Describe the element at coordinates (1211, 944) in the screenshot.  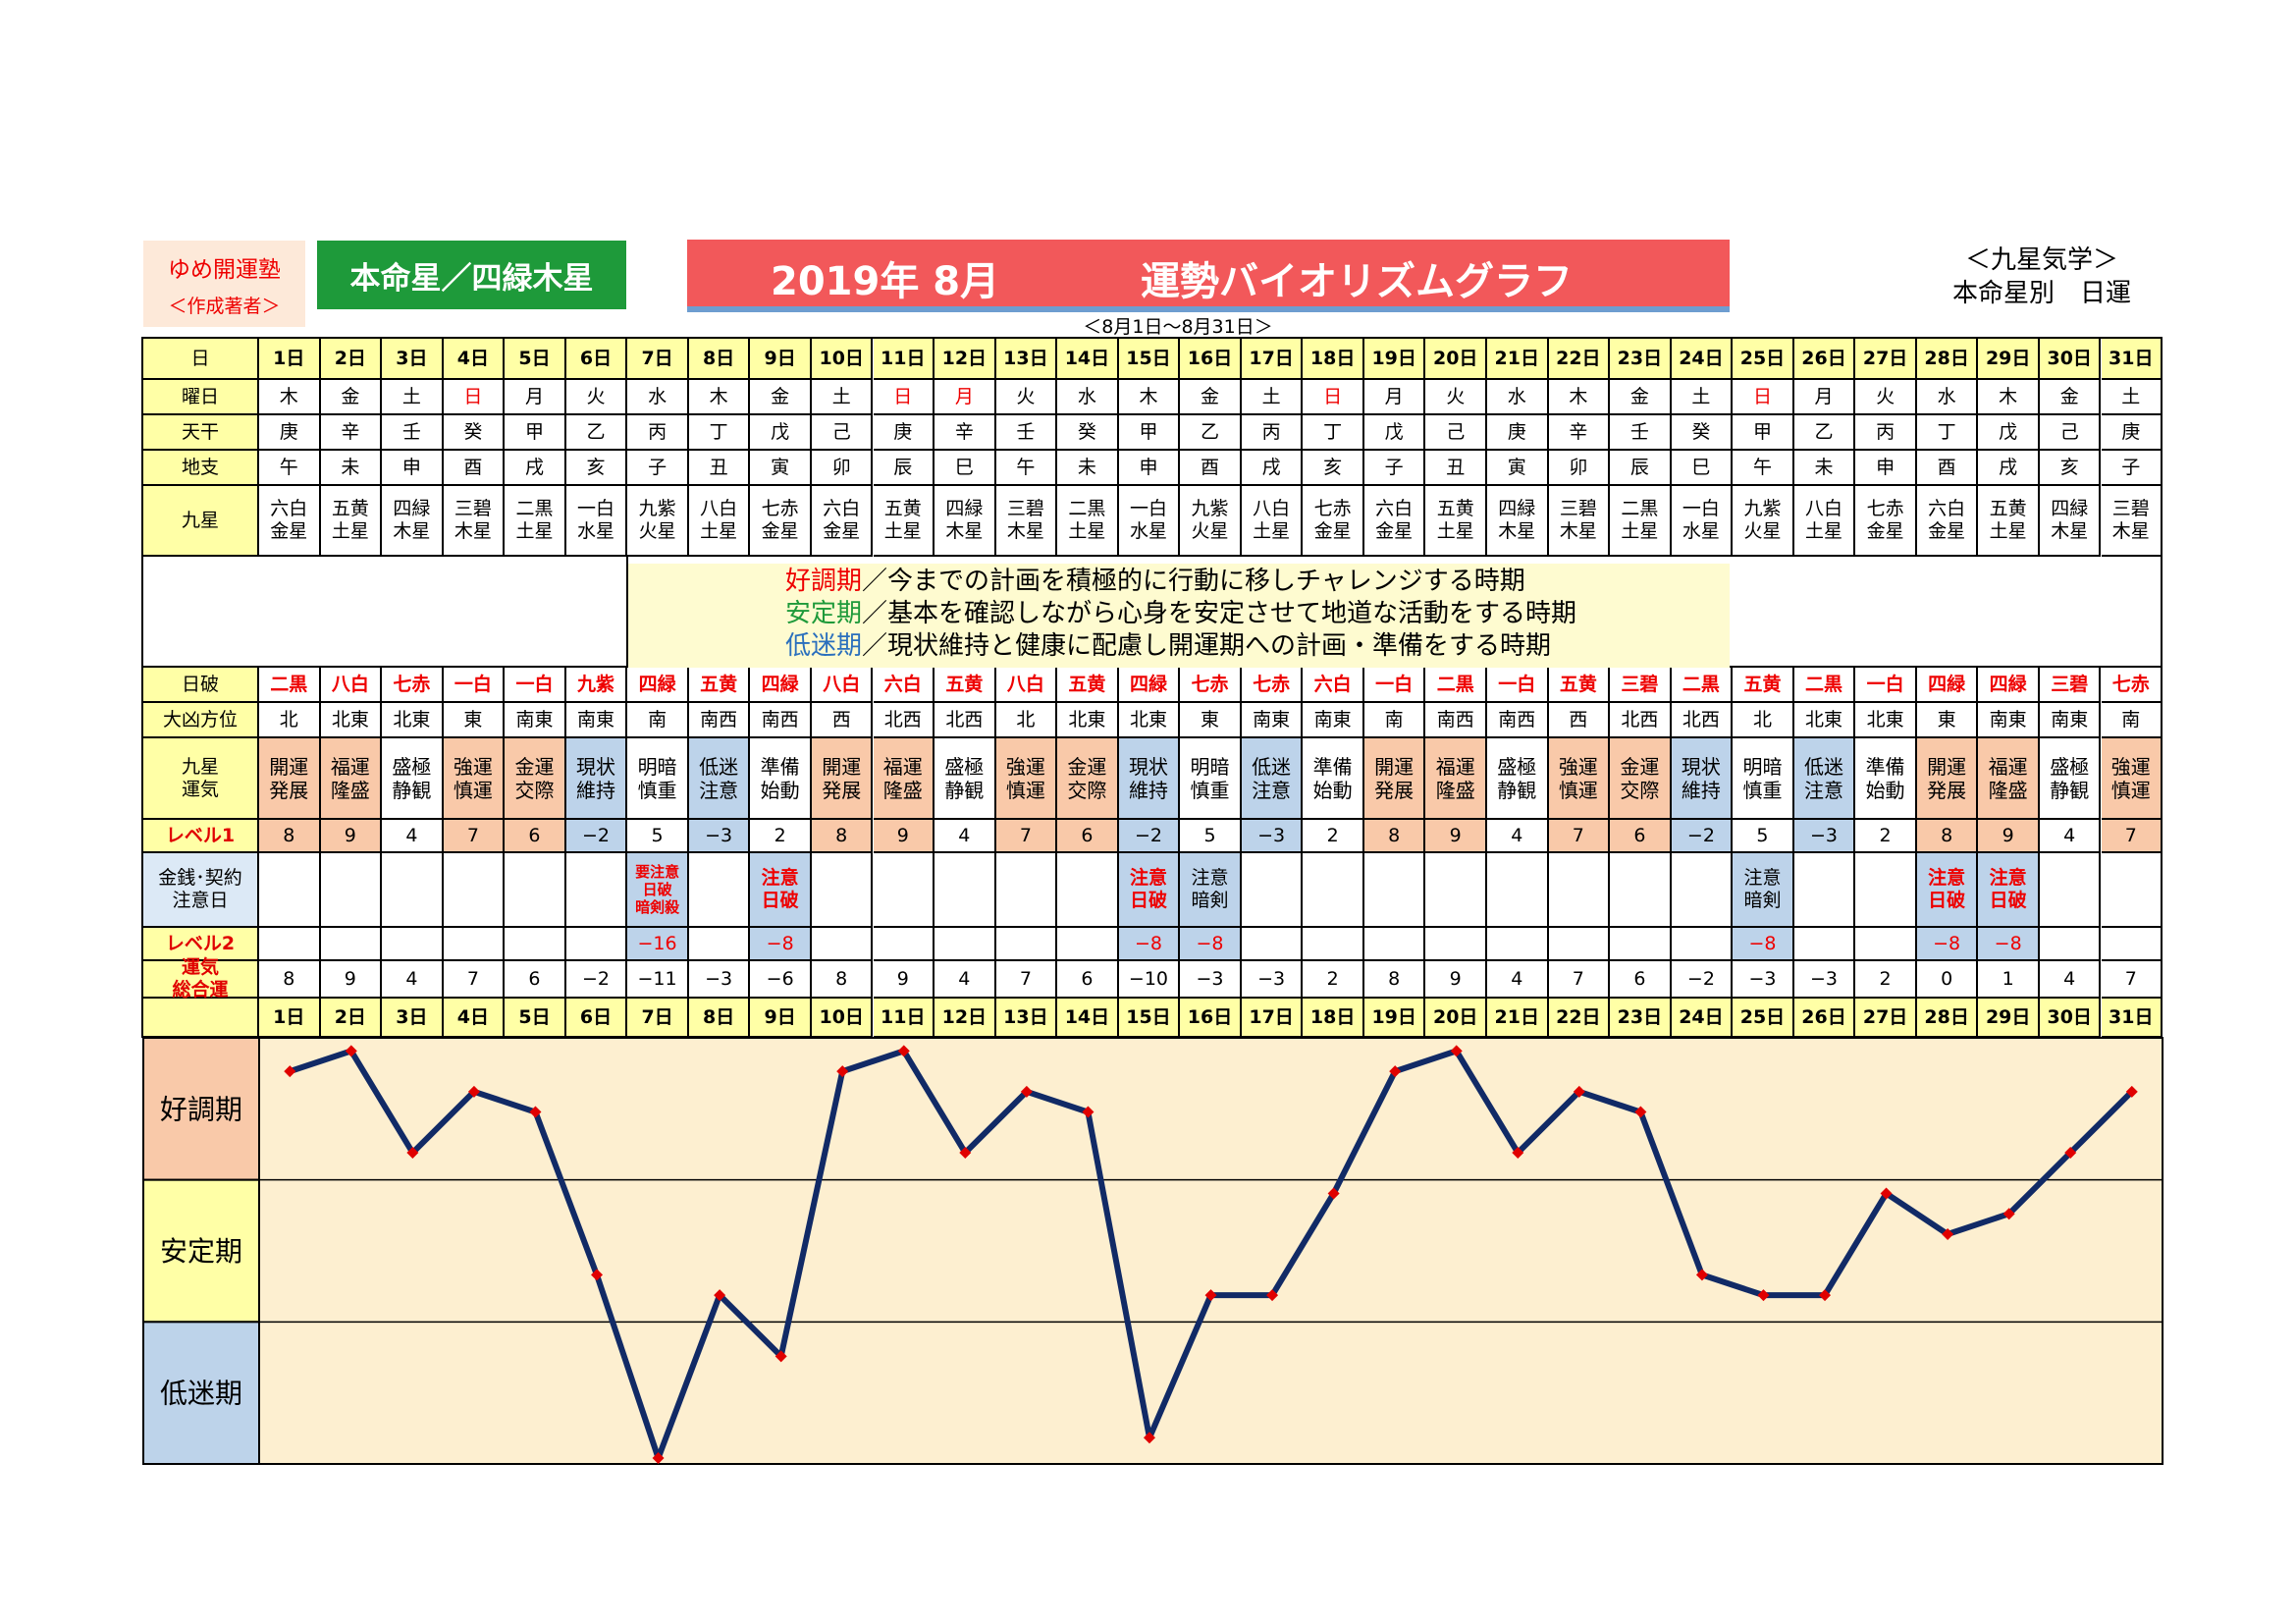
I see `cell-level2-16: −8` at that location.